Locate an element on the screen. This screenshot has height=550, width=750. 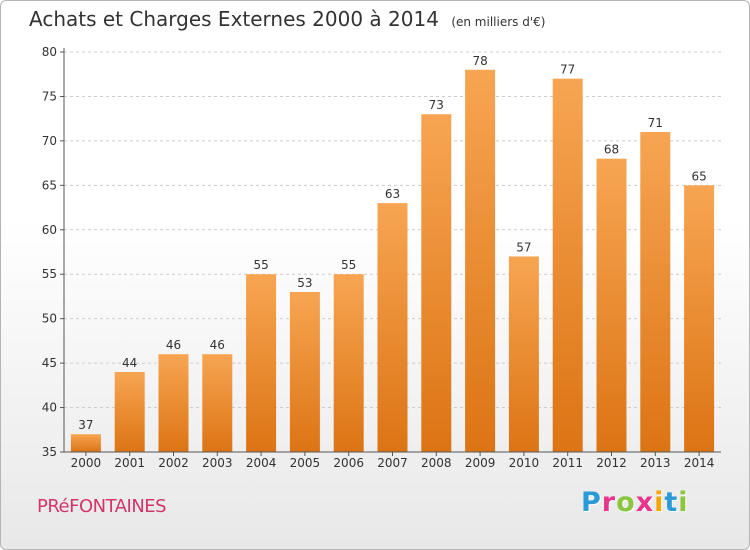
x-tick-label: 2001 is located at coordinates (129, 463).